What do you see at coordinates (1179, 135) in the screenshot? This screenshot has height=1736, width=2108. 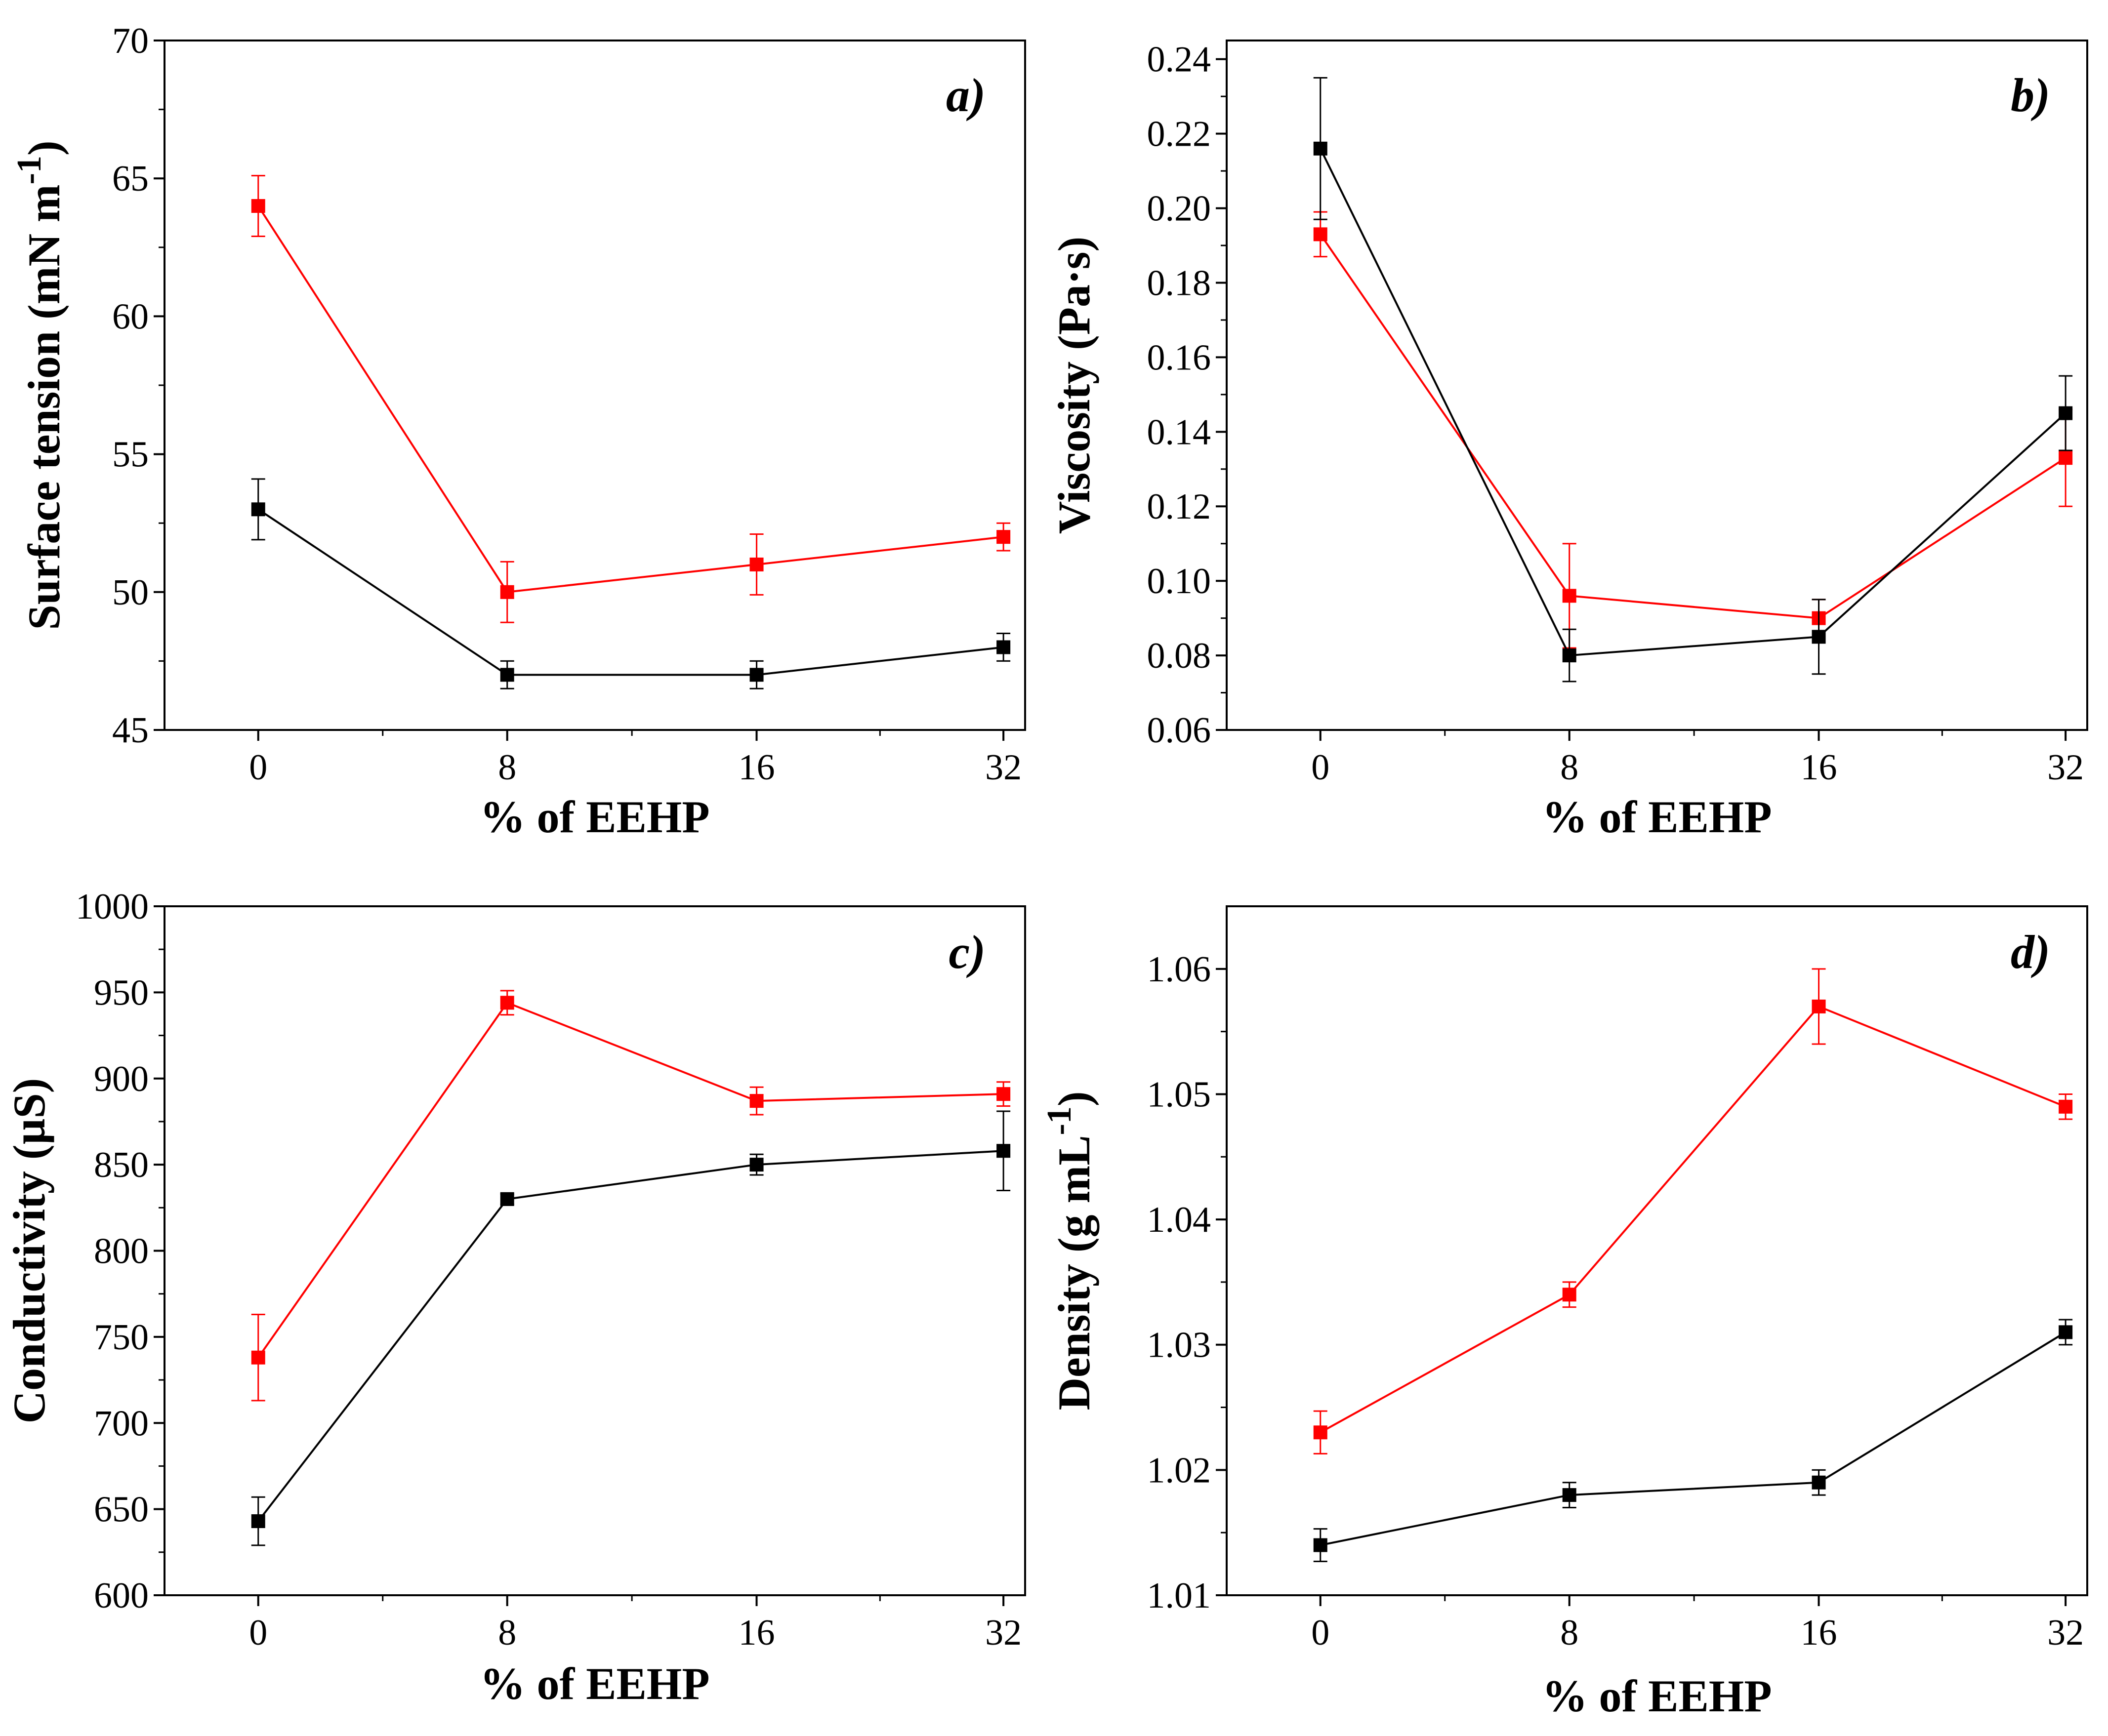 I see `y-tick-label: 0.22` at bounding box center [1179, 135].